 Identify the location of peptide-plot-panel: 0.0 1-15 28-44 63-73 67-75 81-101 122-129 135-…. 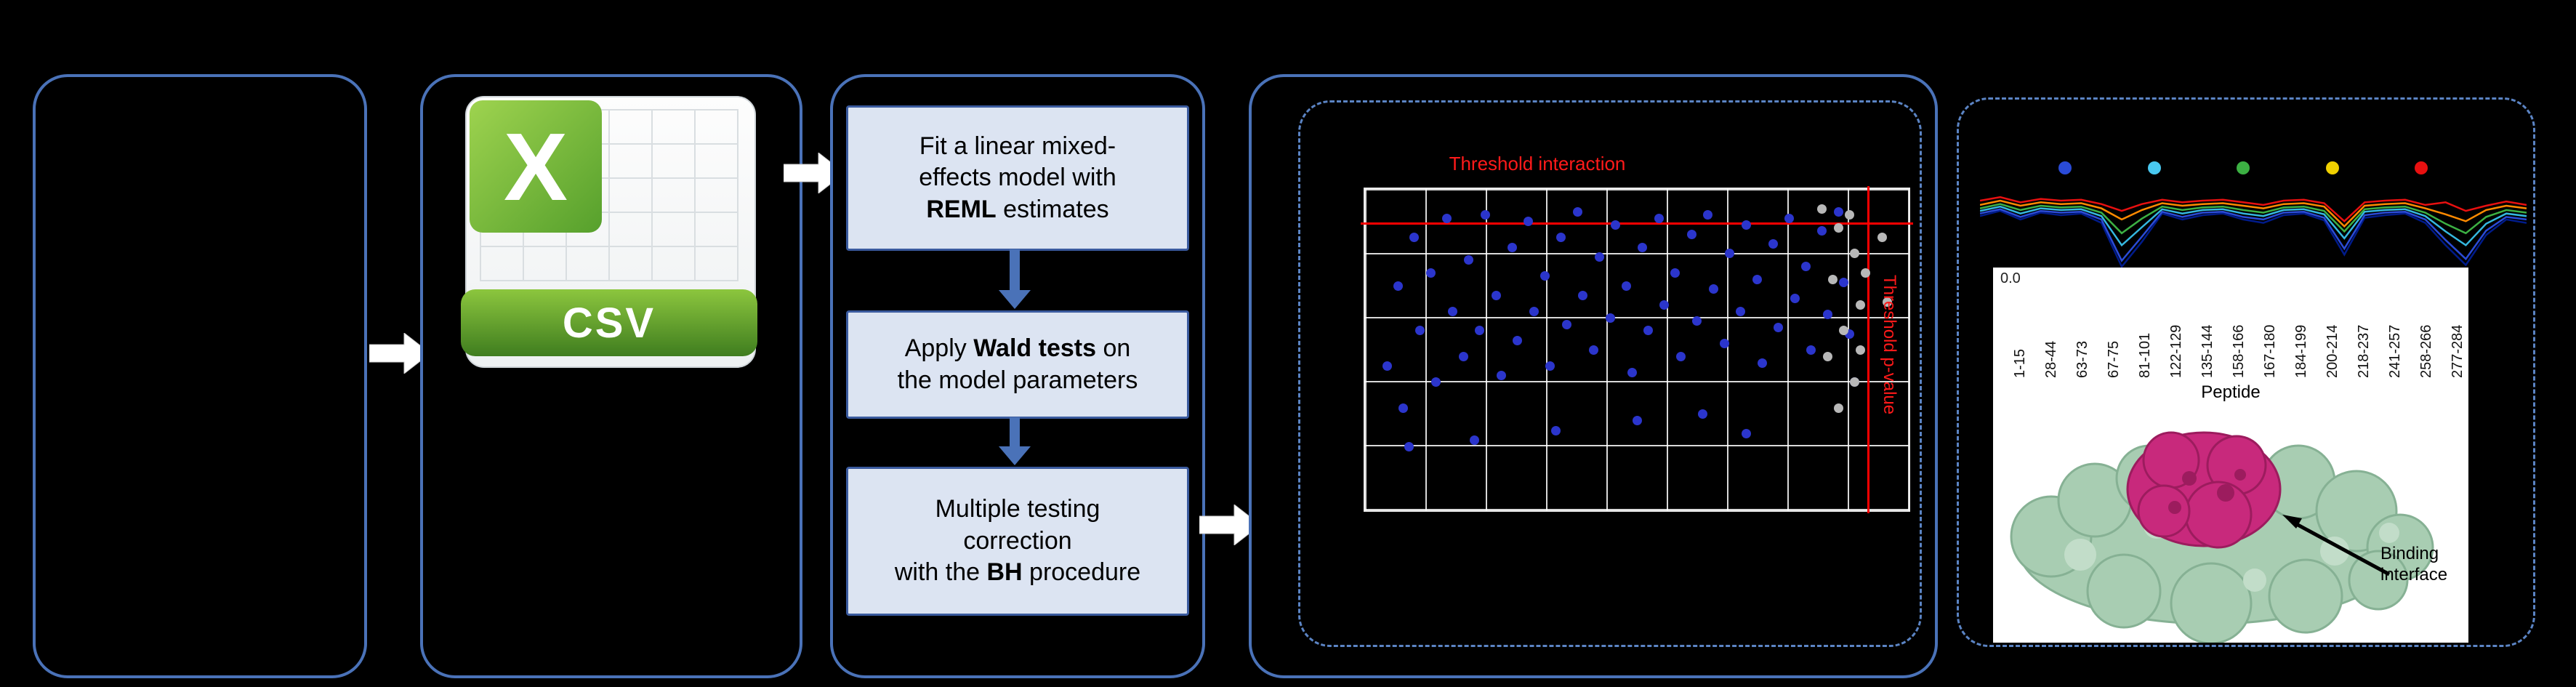
(2230, 455).